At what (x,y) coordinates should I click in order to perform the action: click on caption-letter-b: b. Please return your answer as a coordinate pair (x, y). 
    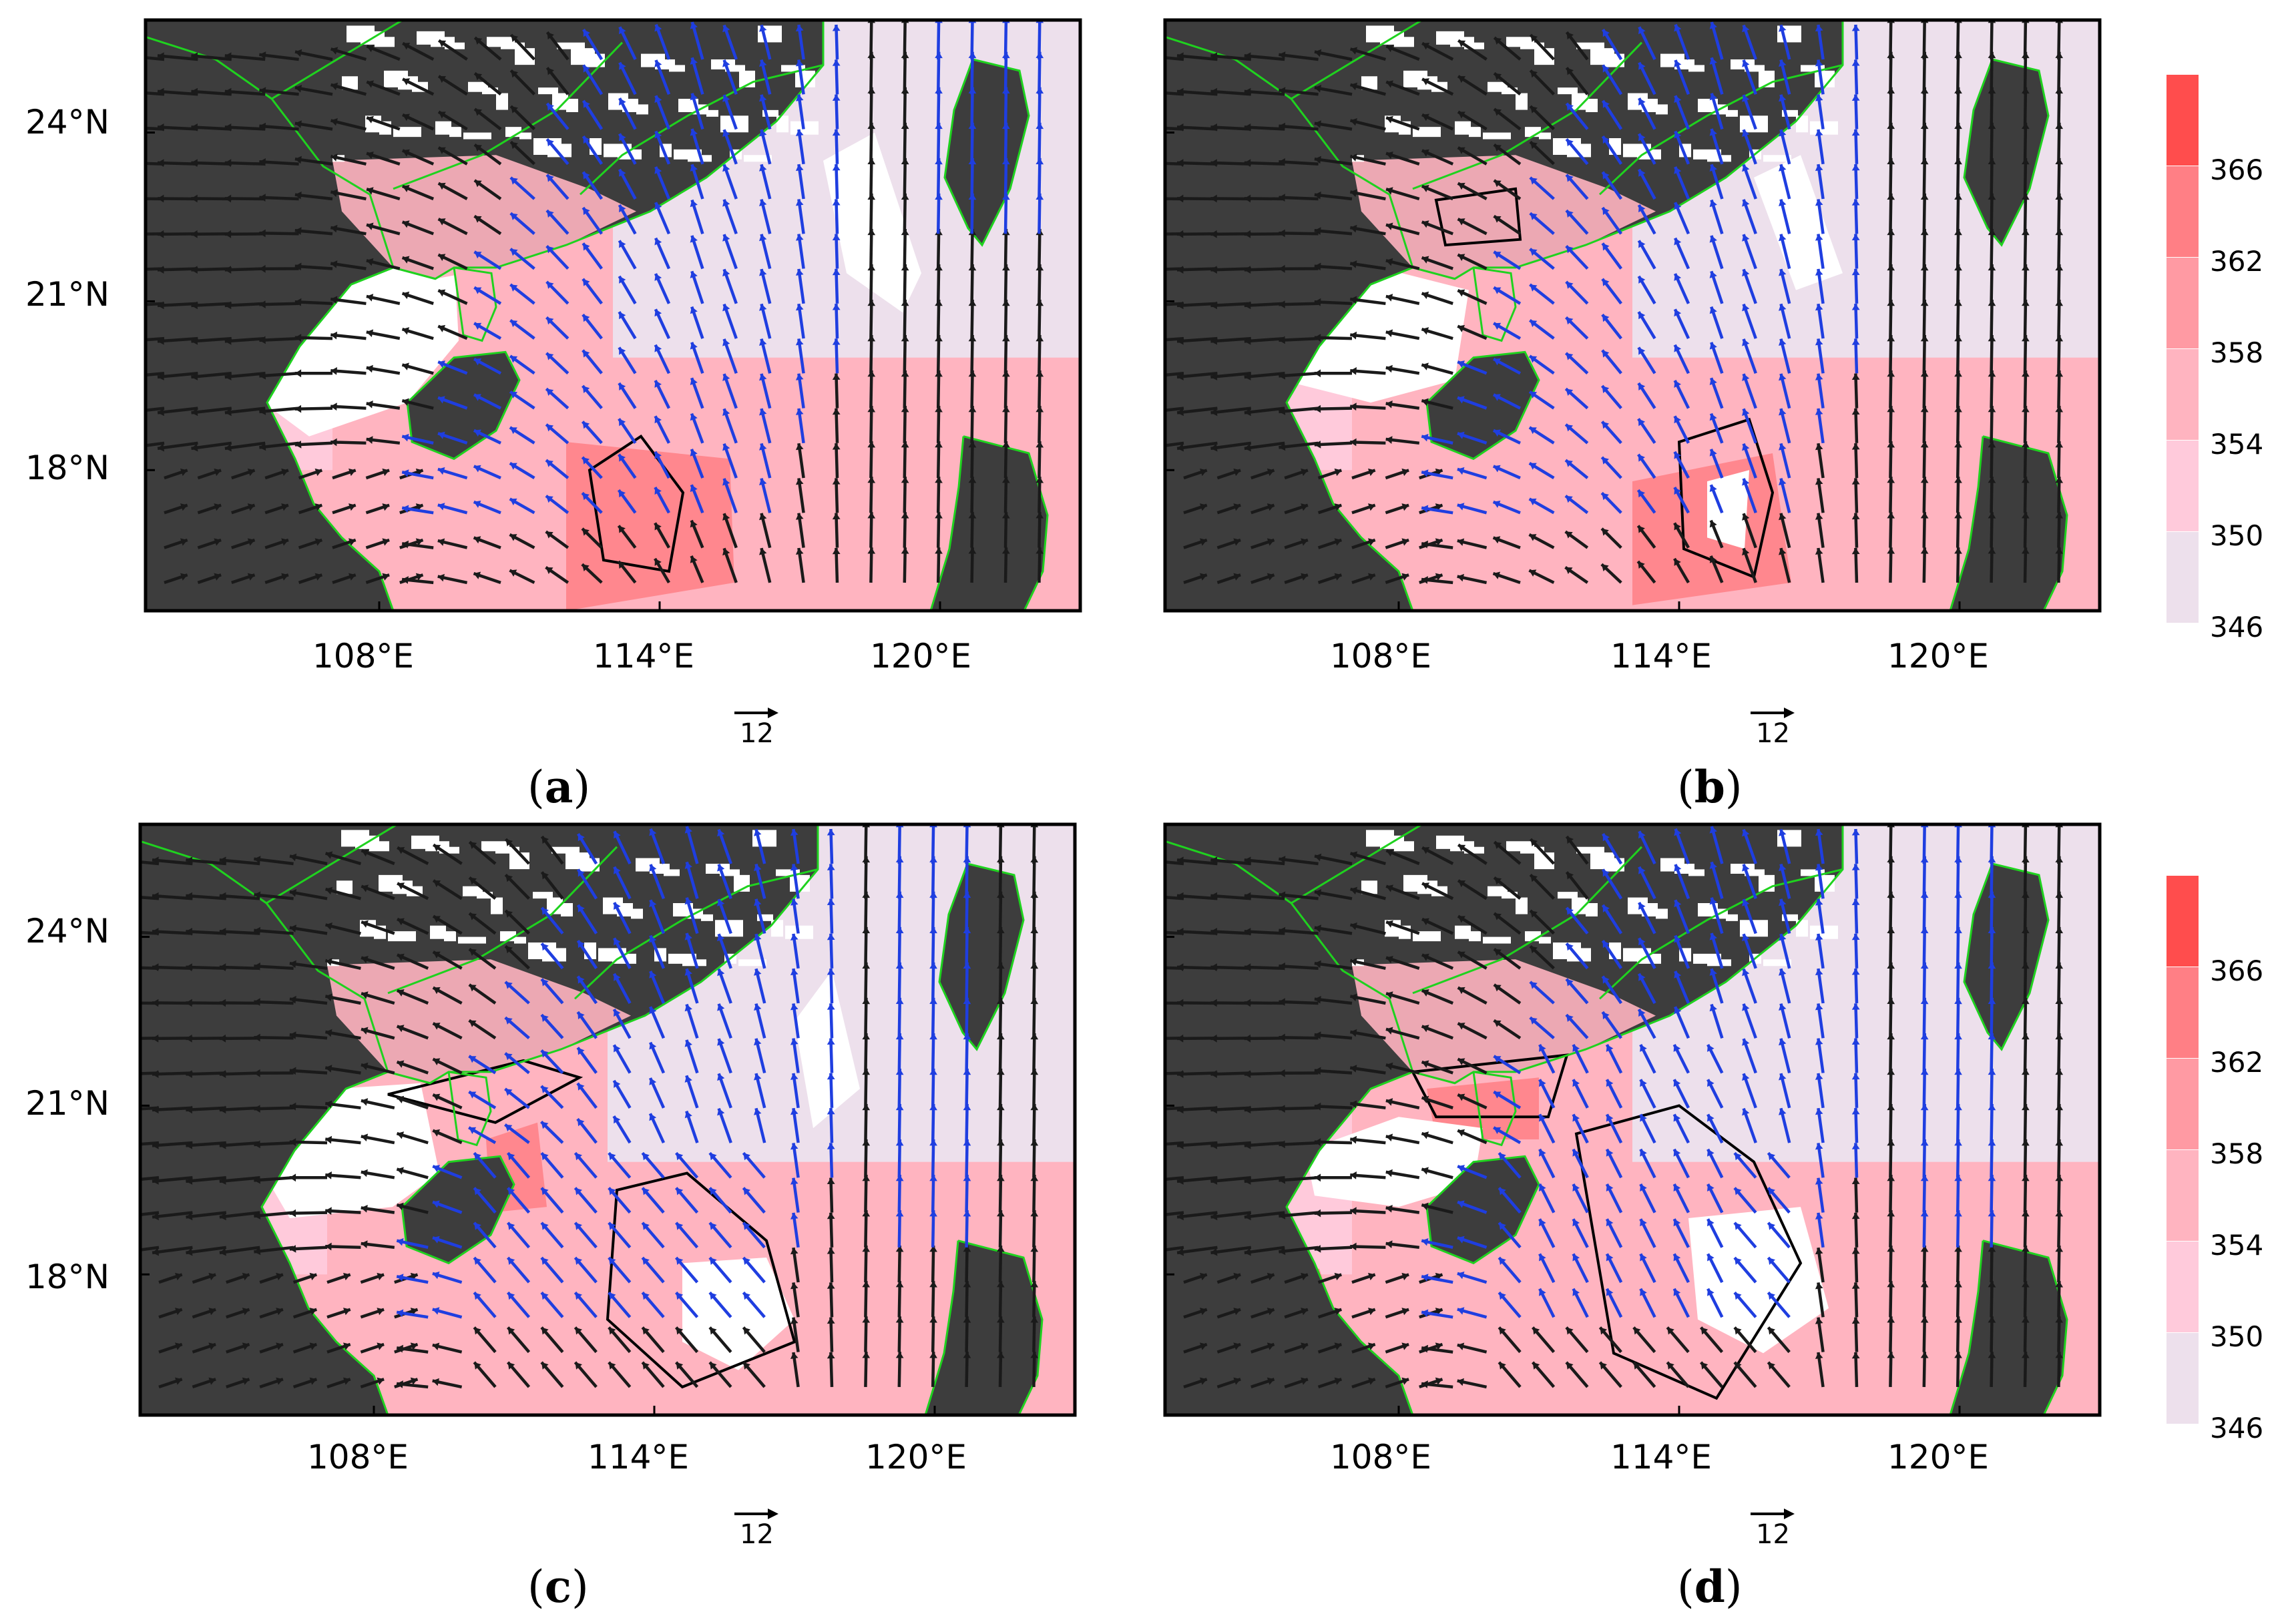
    Looking at the image, I should click on (1709, 787).